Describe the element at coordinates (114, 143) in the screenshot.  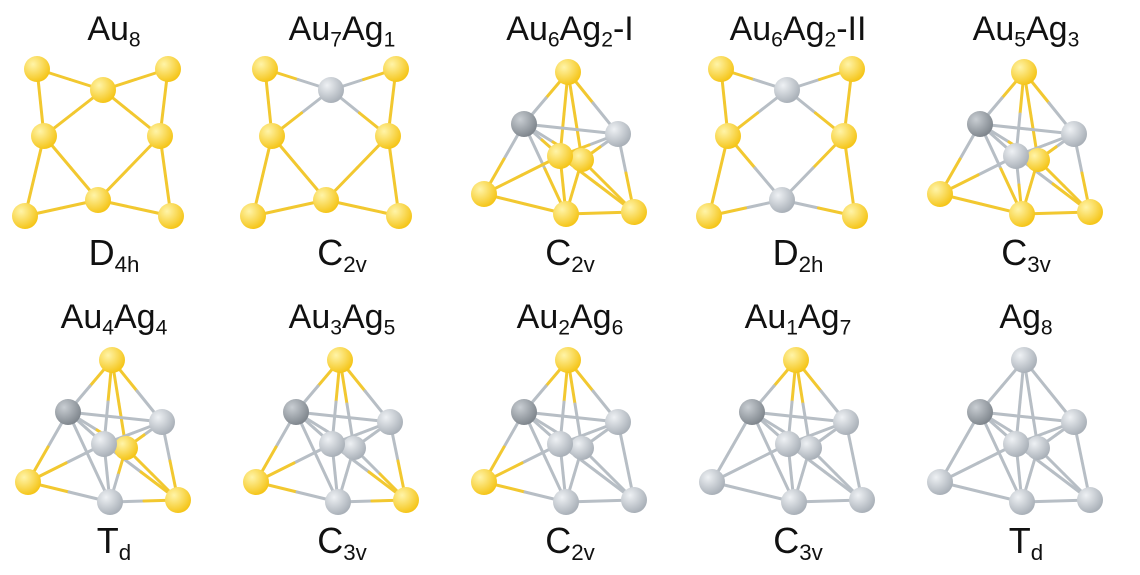
I see `cluster-panel-au8: Au8 D4h` at that location.